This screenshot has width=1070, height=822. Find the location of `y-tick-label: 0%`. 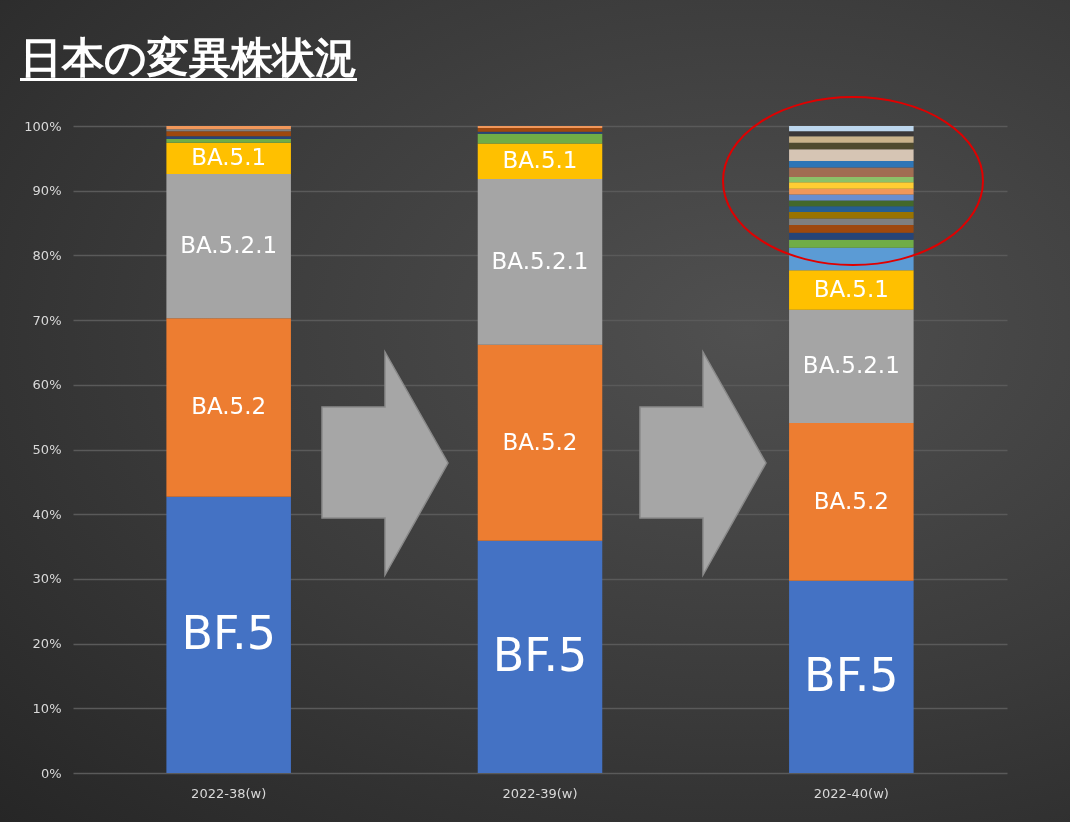

y-tick-label: 0% is located at coordinates (51, 773).